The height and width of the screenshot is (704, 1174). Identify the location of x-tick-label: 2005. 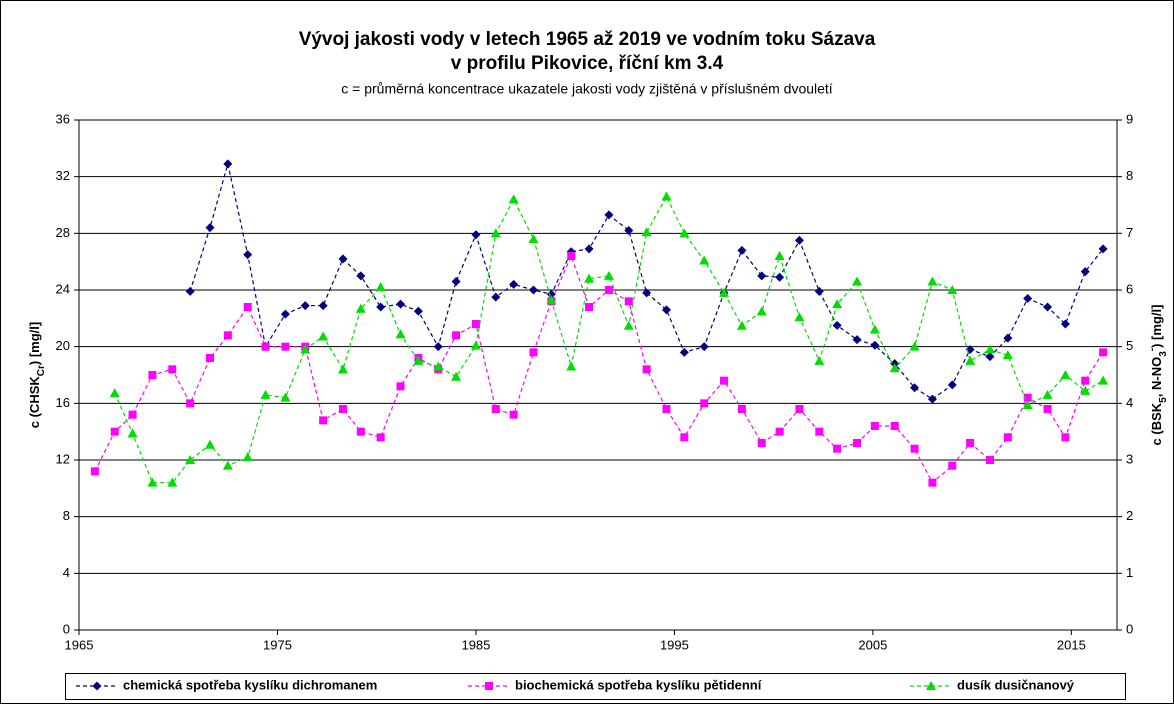
(872, 644).